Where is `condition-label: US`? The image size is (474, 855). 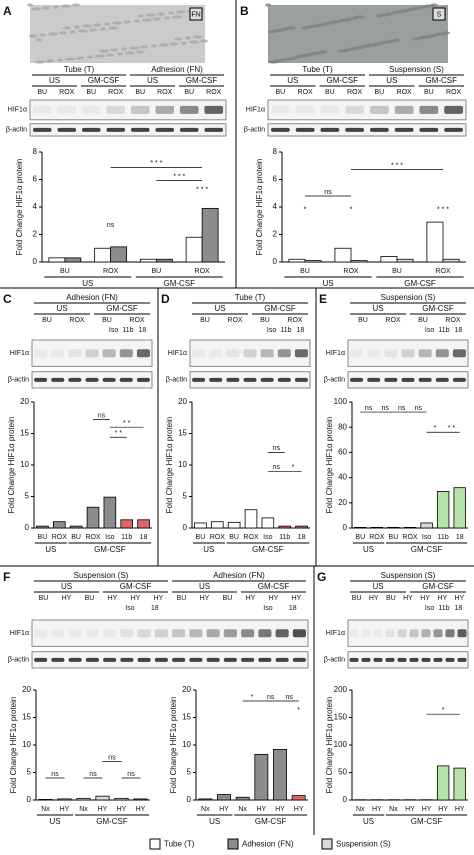
condition-label: US is located at coordinates (152, 80).